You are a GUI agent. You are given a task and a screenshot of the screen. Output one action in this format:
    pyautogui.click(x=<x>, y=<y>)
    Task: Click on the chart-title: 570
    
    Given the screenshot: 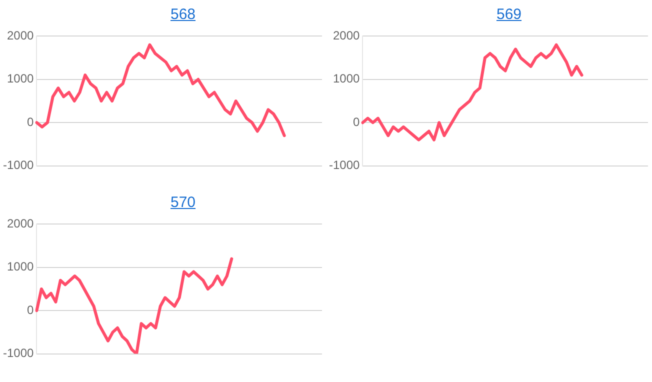 What is the action you would take?
    pyautogui.click(x=183, y=203)
    